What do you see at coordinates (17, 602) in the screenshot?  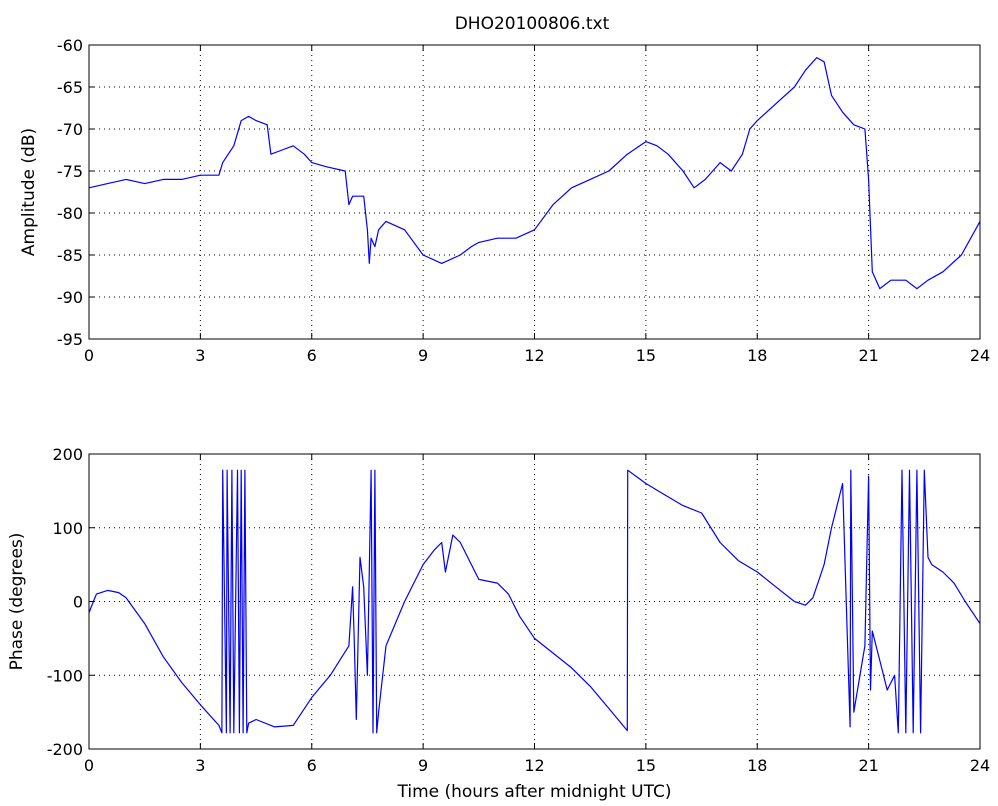 I see `phase-ylabel: Phase (degrees)` at bounding box center [17, 602].